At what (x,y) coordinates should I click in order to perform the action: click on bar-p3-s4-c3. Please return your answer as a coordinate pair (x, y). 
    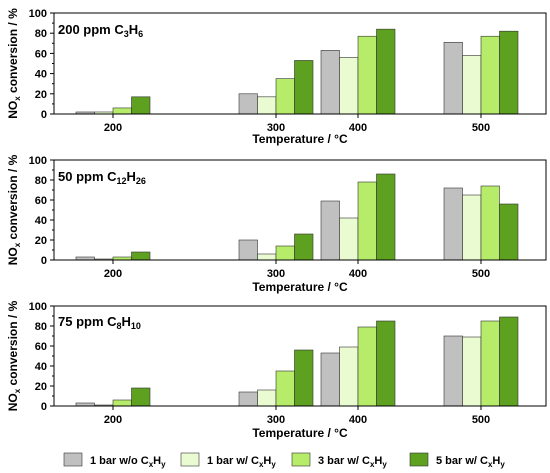
    Looking at the image, I should click on (386, 363).